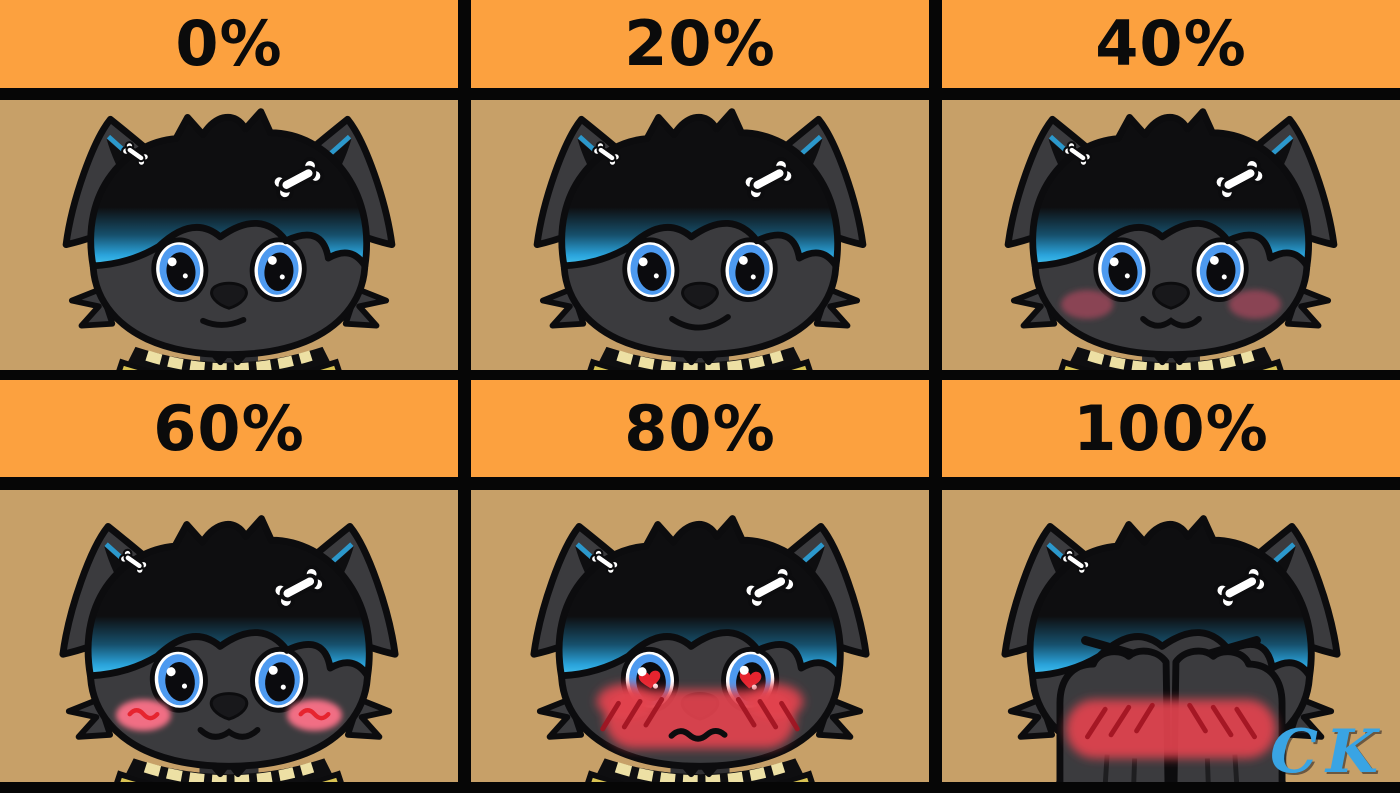  I want to click on blush-squiggle, so click(229, 715).